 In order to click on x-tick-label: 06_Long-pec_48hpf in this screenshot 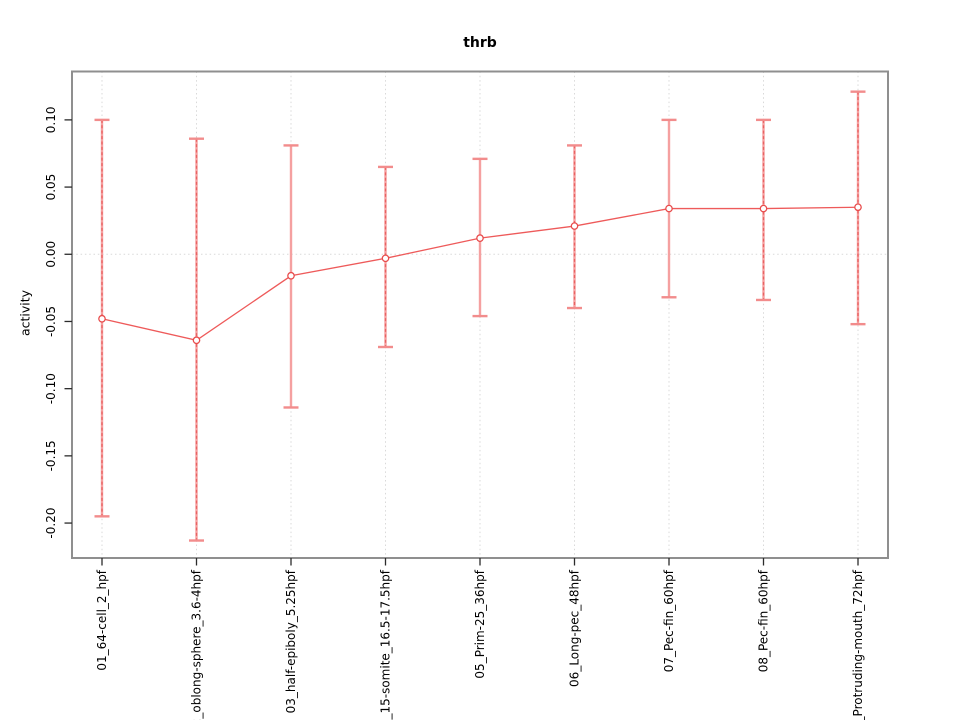, I will do `click(575, 628)`.